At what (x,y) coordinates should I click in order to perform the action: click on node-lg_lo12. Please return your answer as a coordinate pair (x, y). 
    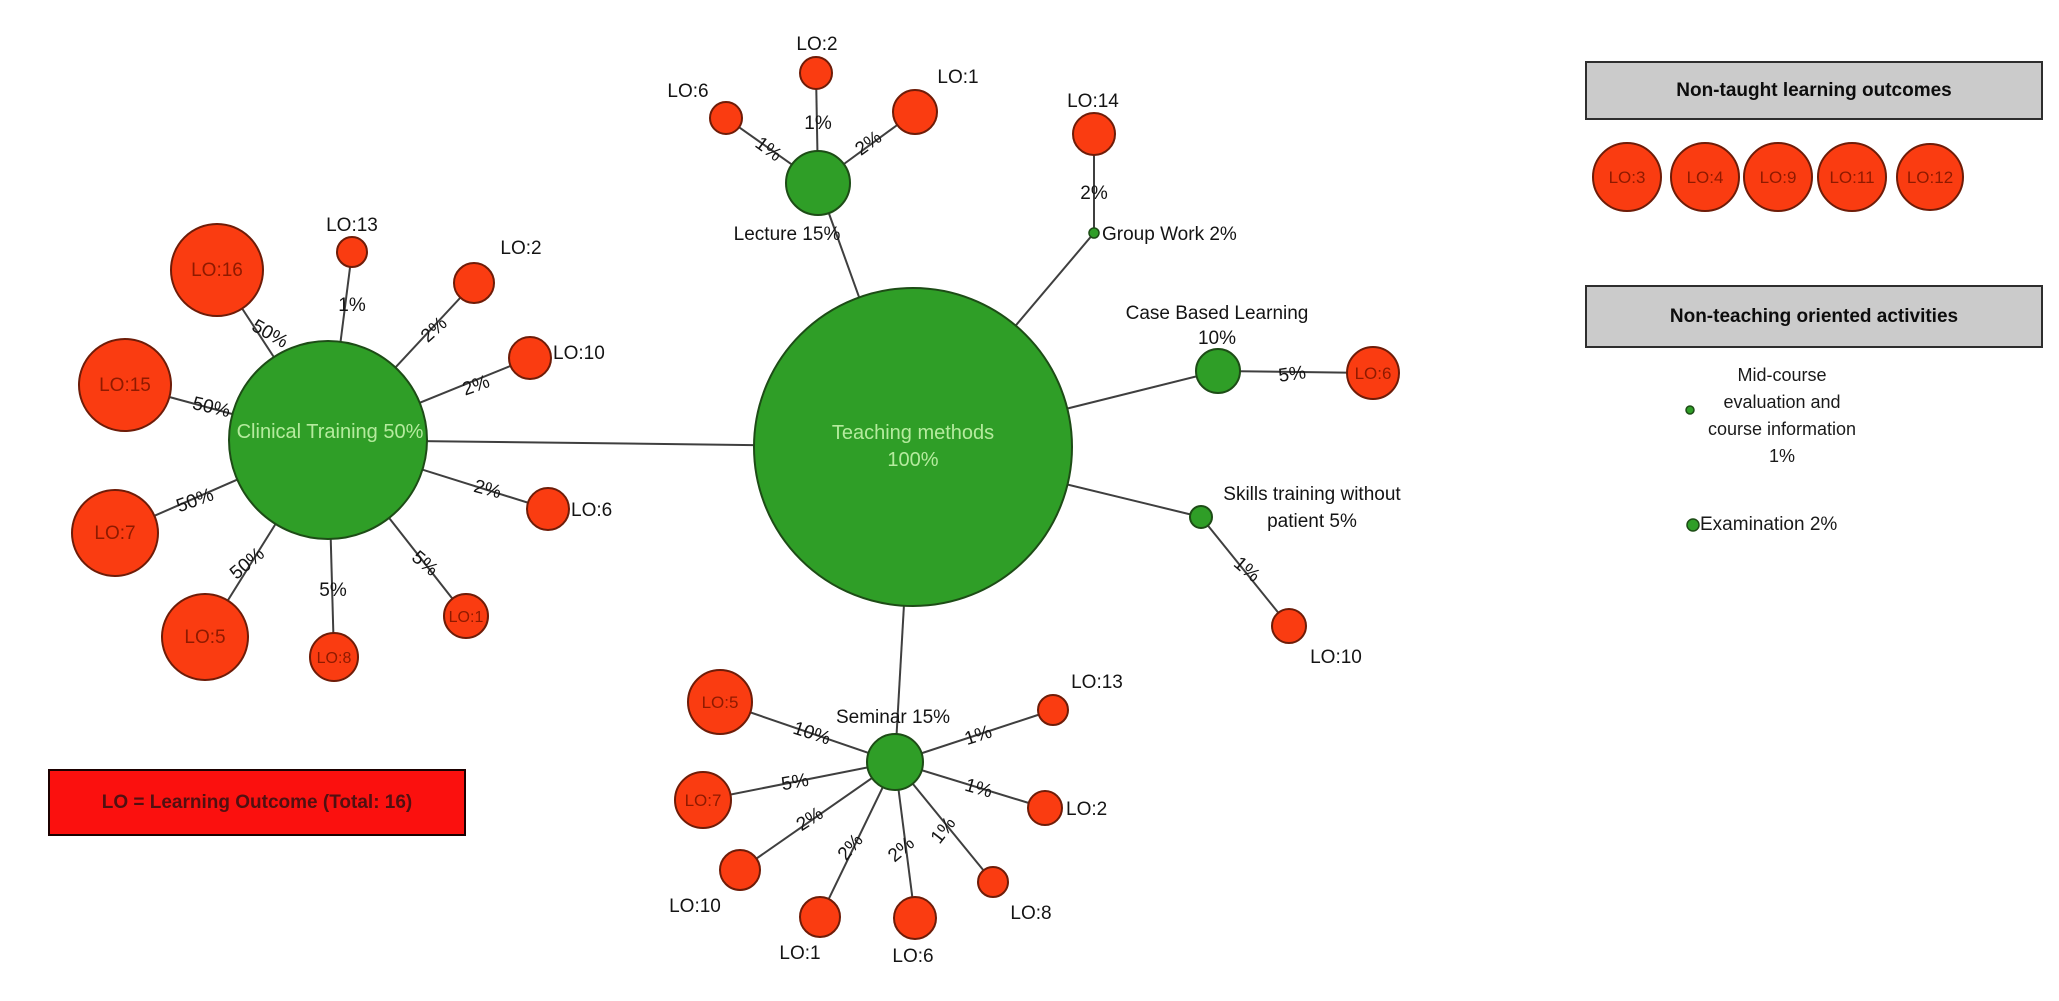
    Looking at the image, I should click on (1930, 177).